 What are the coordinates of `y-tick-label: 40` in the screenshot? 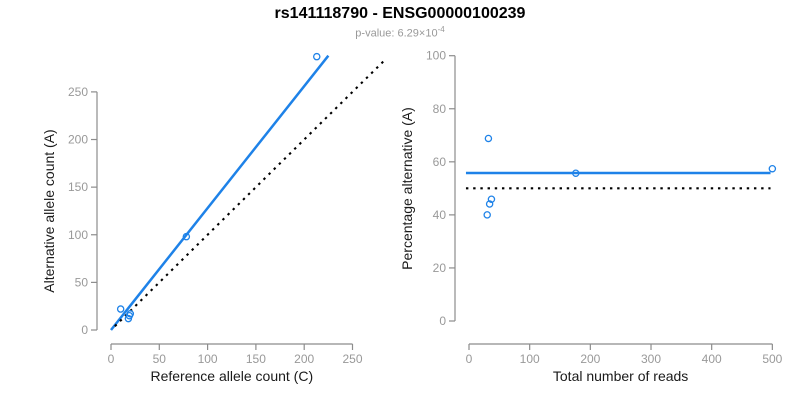 It's located at (440, 215).